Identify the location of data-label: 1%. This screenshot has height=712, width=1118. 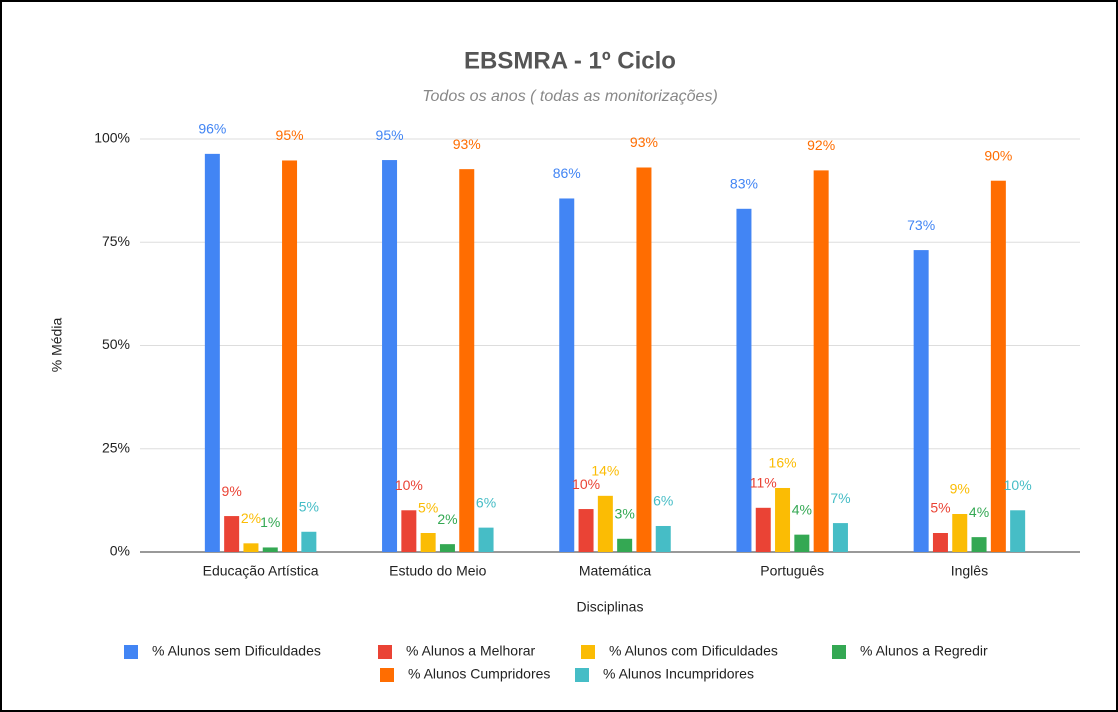
(270, 522).